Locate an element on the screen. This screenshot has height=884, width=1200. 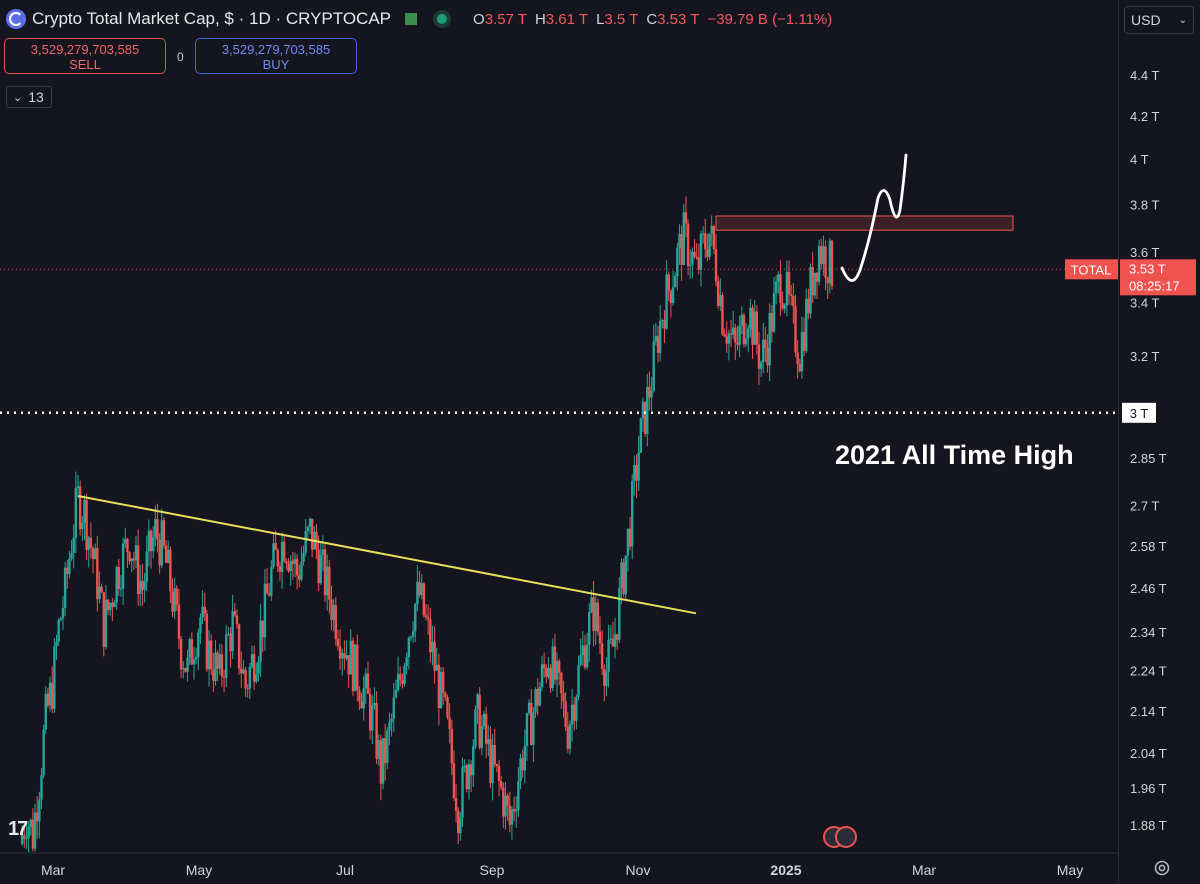
currency-select: USD ⌄ is located at coordinates (1159, 20).